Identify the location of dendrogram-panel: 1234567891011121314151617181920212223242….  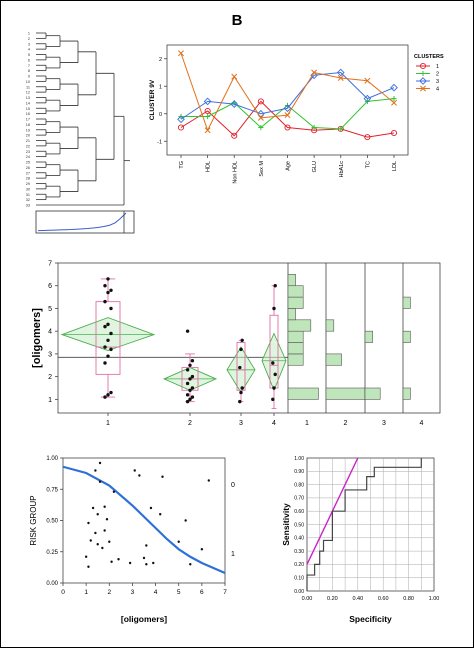
(80, 133).